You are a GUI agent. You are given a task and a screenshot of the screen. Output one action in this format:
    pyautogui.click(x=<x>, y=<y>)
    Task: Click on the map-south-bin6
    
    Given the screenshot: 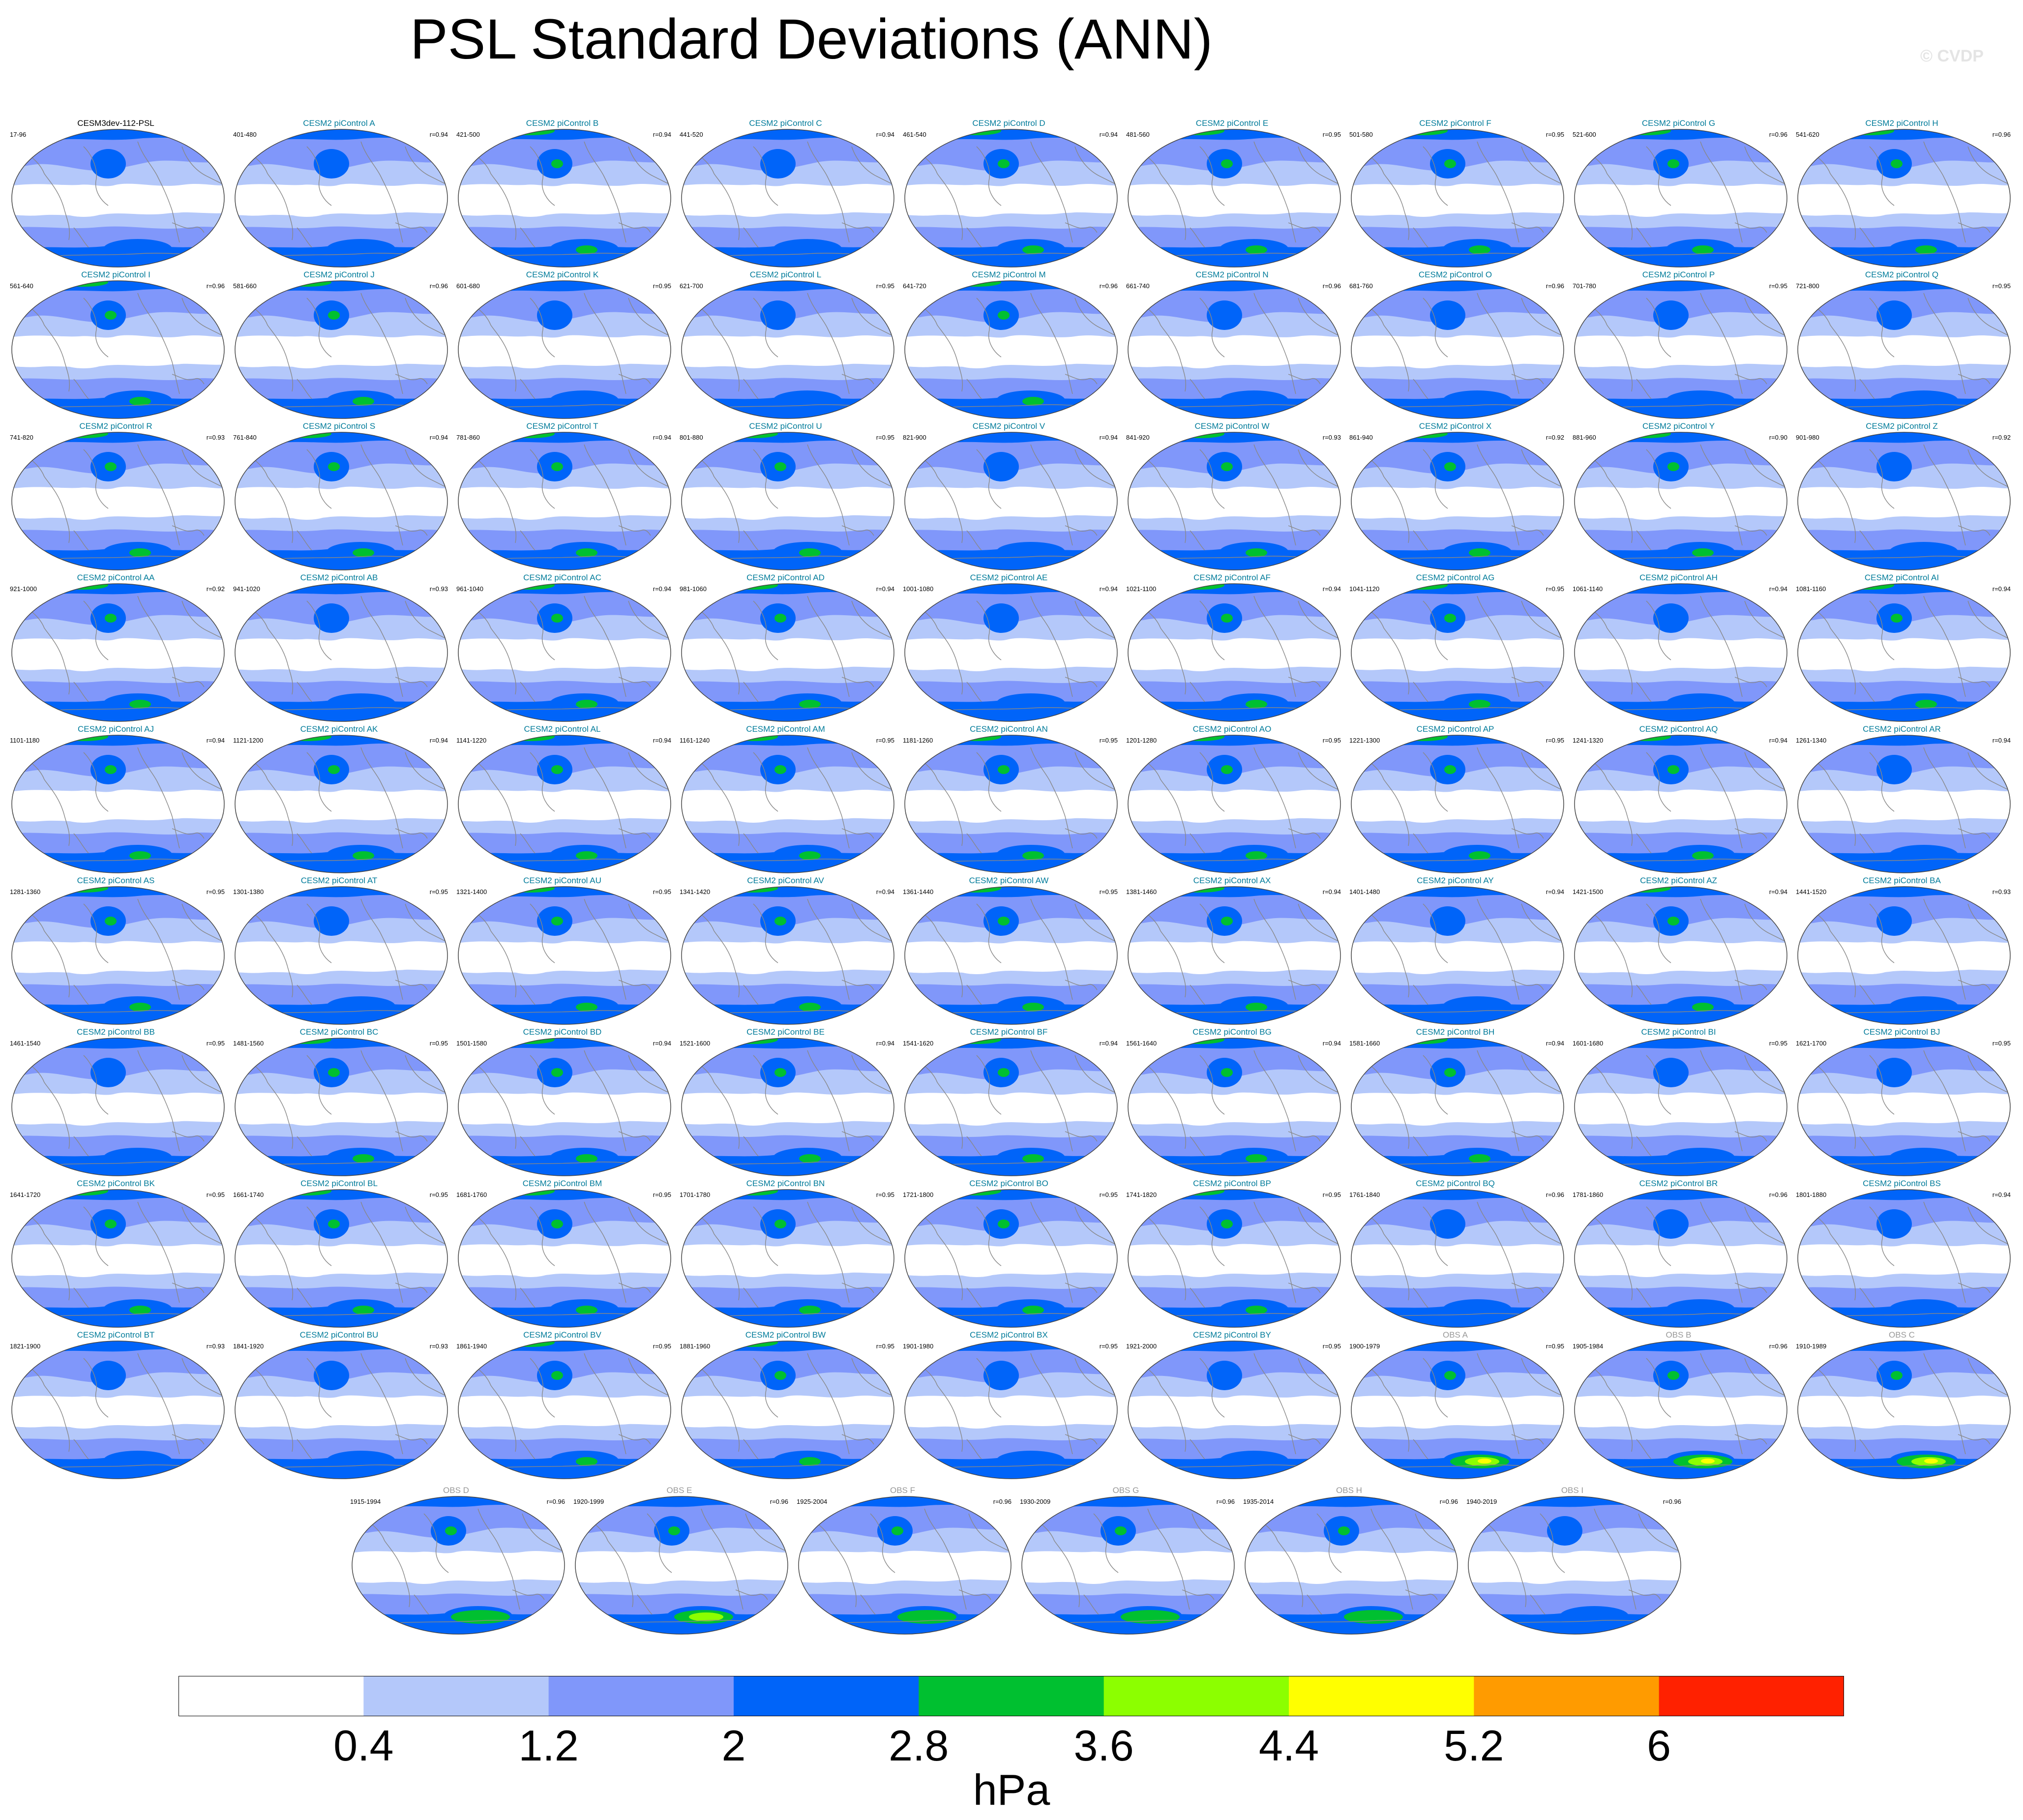 What is the action you would take?
    pyautogui.click(x=1484, y=1461)
    